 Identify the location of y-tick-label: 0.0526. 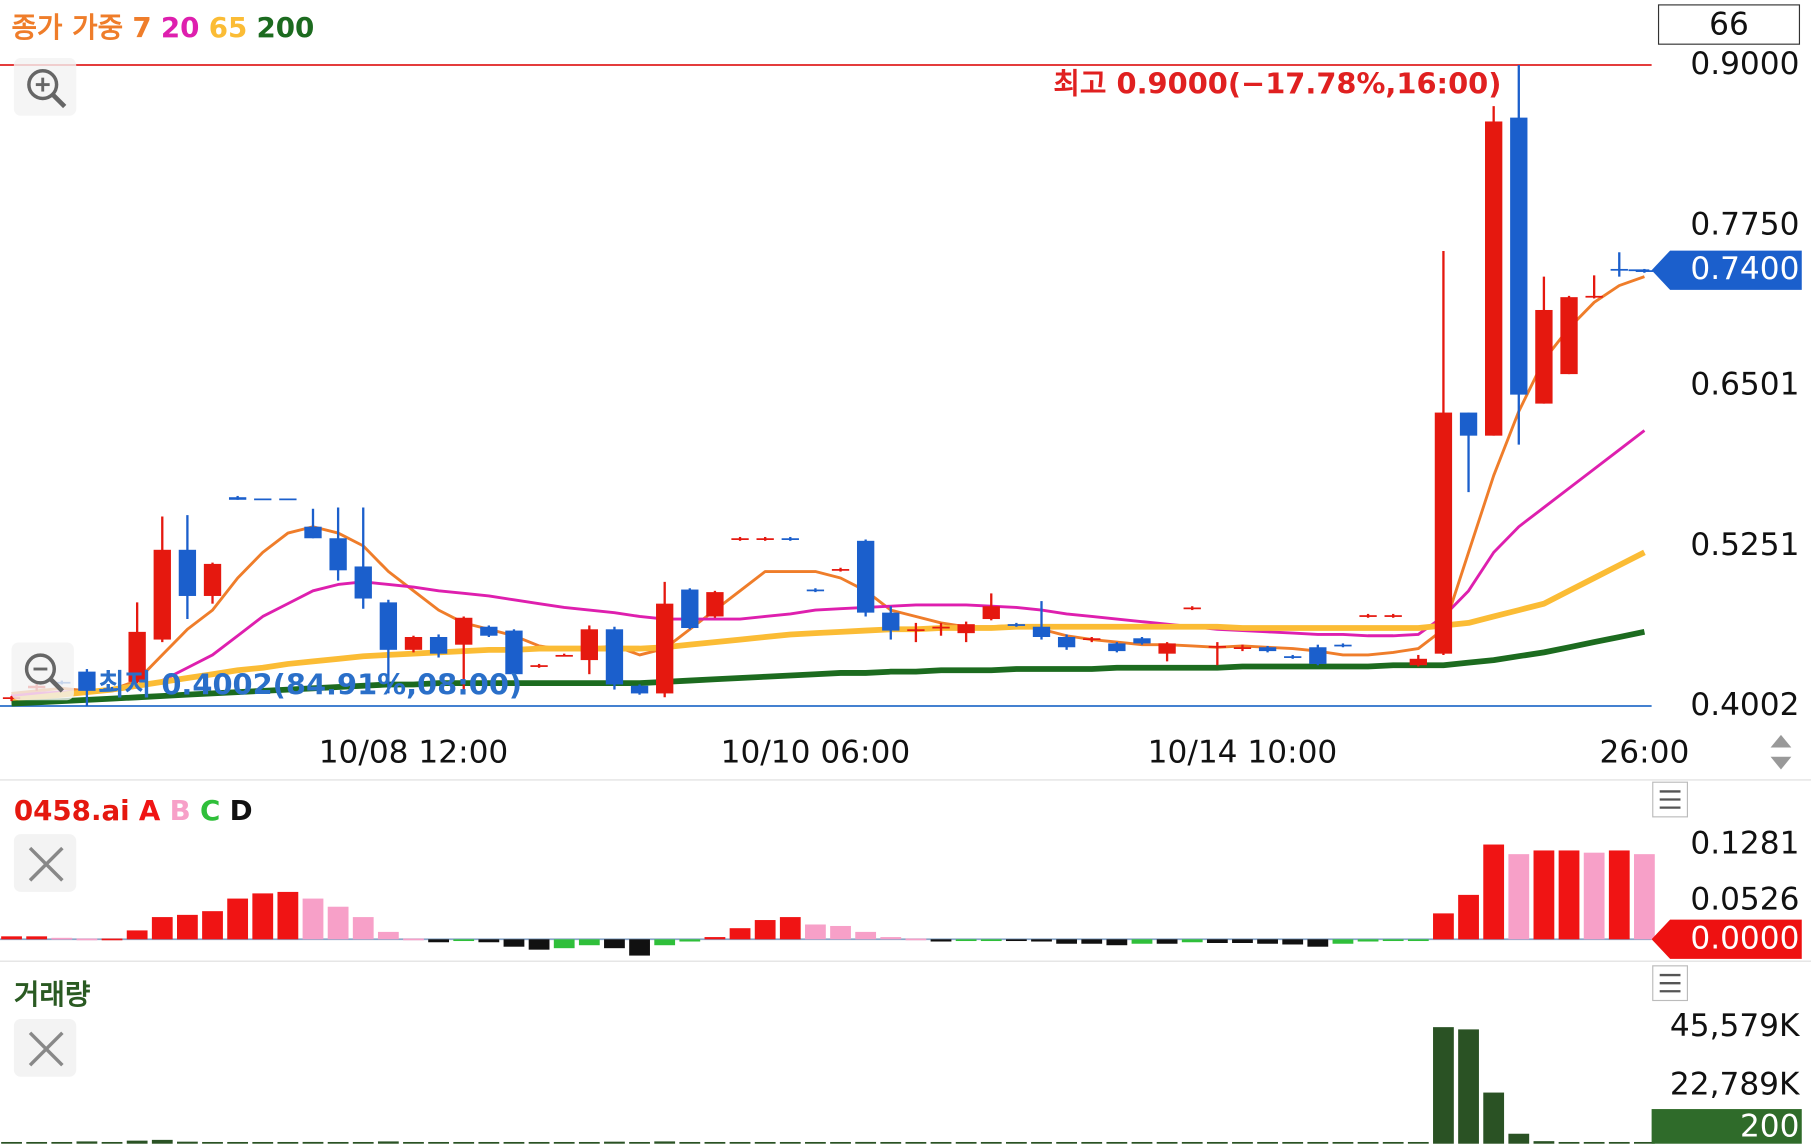
(1744, 899).